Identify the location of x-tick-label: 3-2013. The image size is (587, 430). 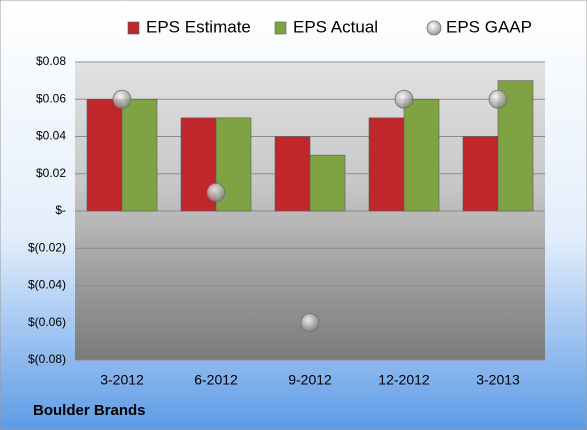
(498, 380).